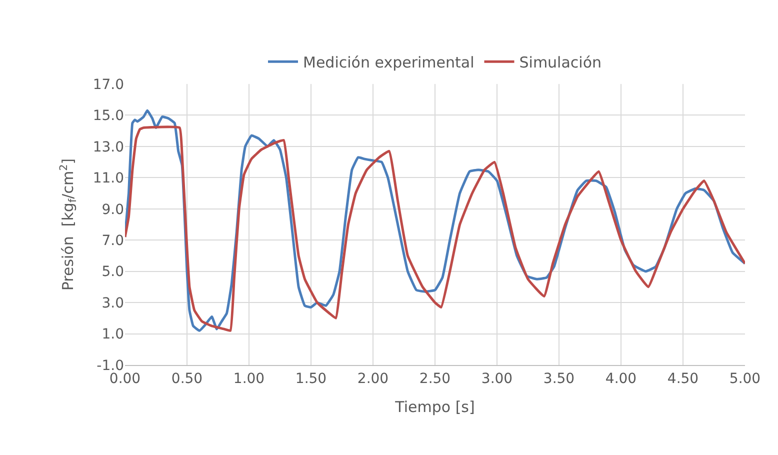 Image resolution: width=778 pixels, height=455 pixels. Describe the element at coordinates (373, 378) in the screenshot. I see `x-tick-label: 2.00` at that location.